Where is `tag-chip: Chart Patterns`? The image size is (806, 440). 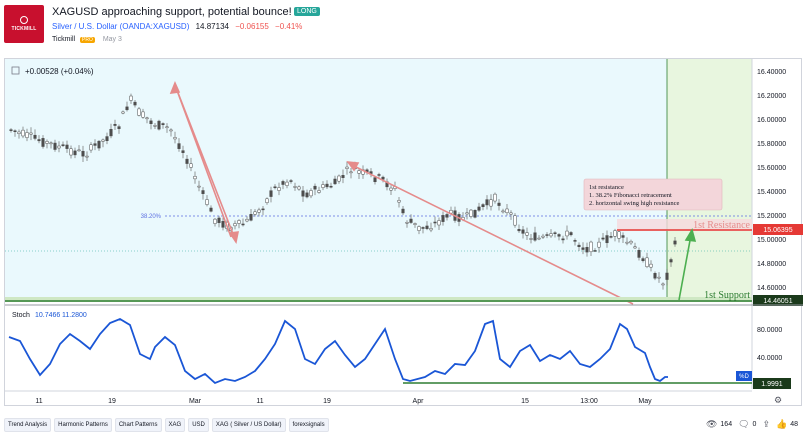 tag-chip: Chart Patterns is located at coordinates (138, 425).